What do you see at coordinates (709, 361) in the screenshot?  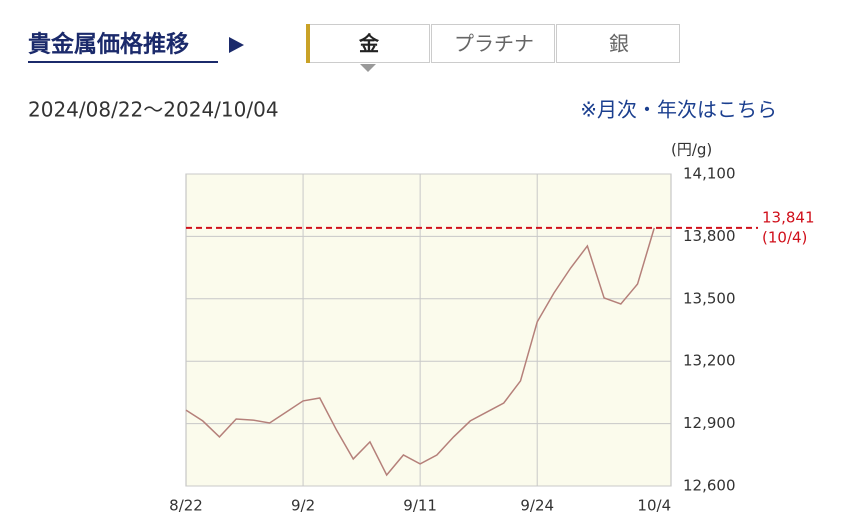 I see `y-tick-label: 13,200` at bounding box center [709, 361].